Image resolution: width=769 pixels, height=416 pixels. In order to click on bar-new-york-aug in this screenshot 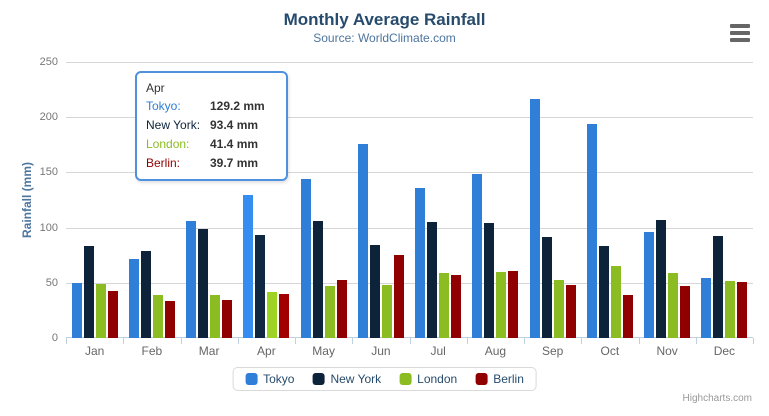, I will do `click(489, 280)`.